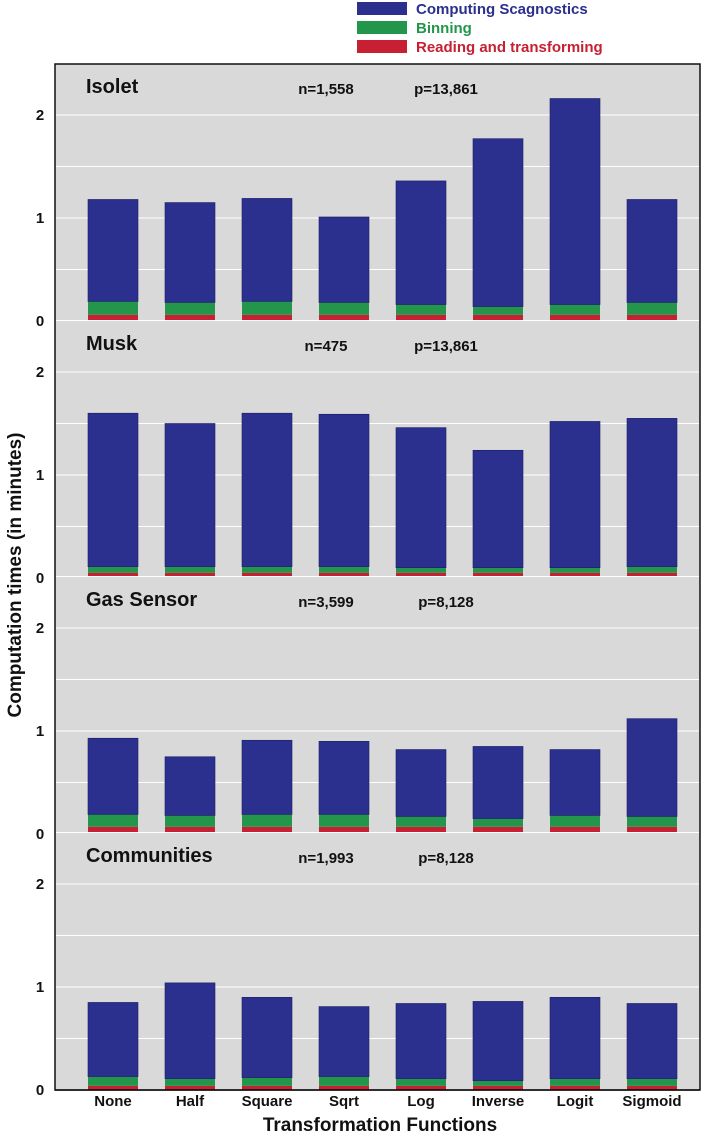  I want to click on panel-title: Isolet, so click(112, 87).